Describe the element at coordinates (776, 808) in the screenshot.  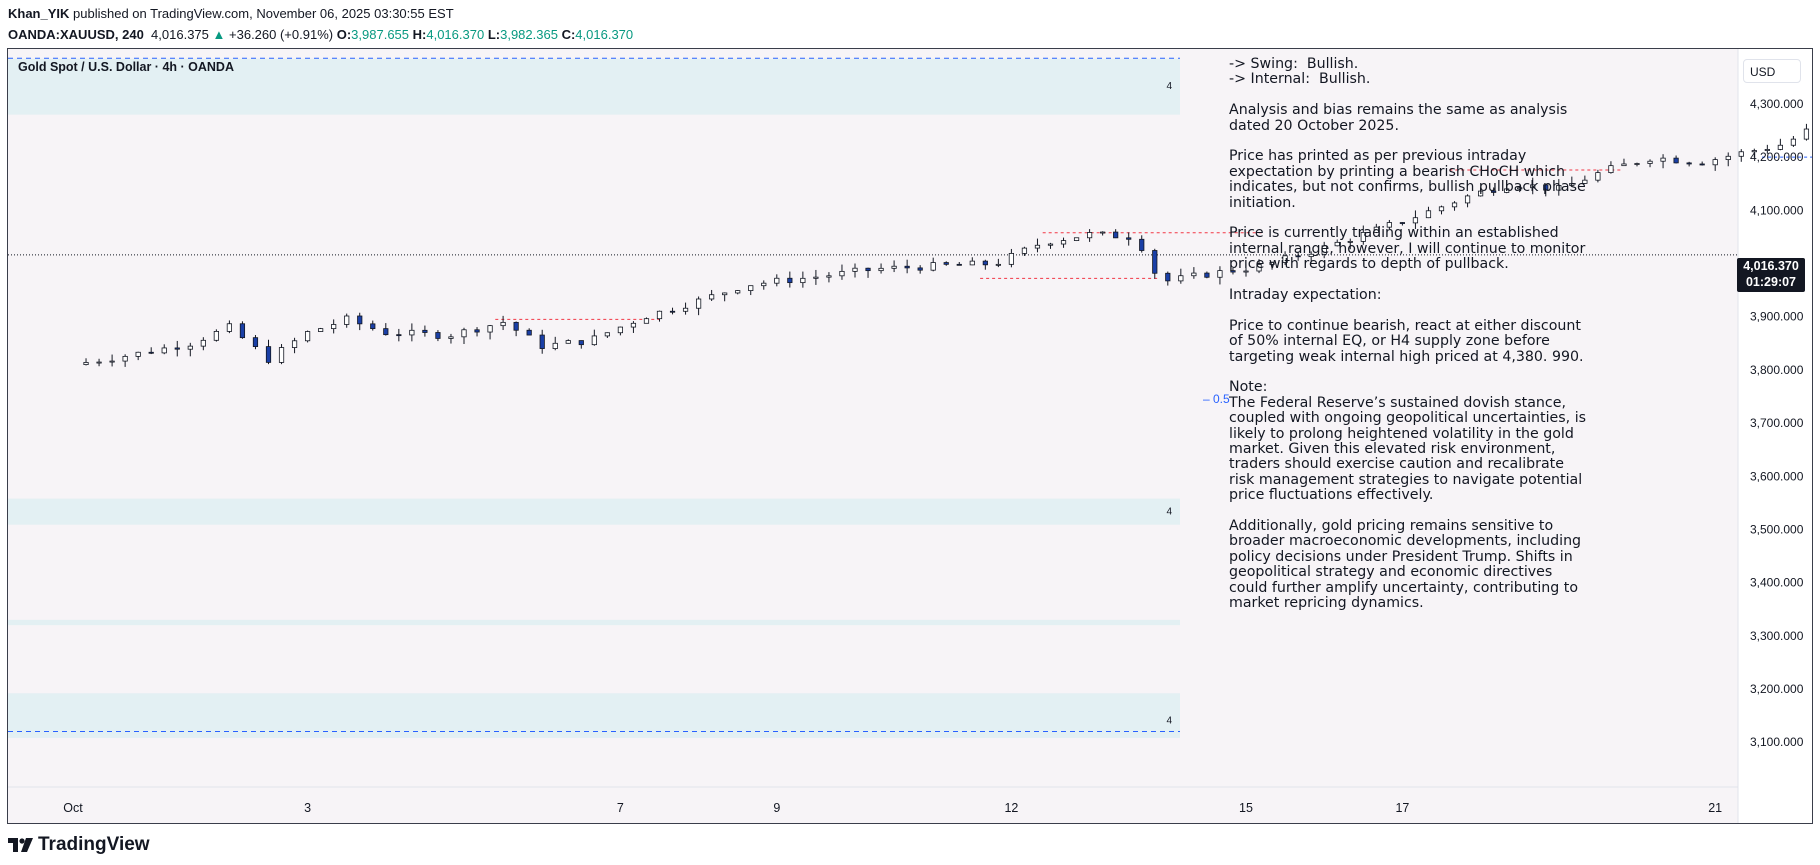
I see `x-axis-tick-label: 9` at that location.